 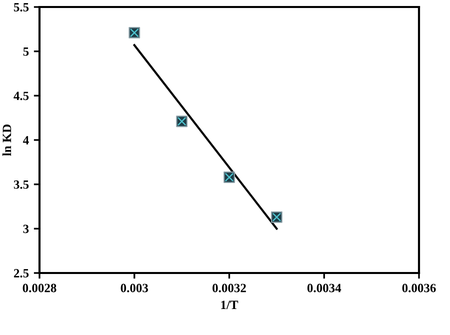 I want to click on y-tick-label: 4.5, so click(x=21, y=96).